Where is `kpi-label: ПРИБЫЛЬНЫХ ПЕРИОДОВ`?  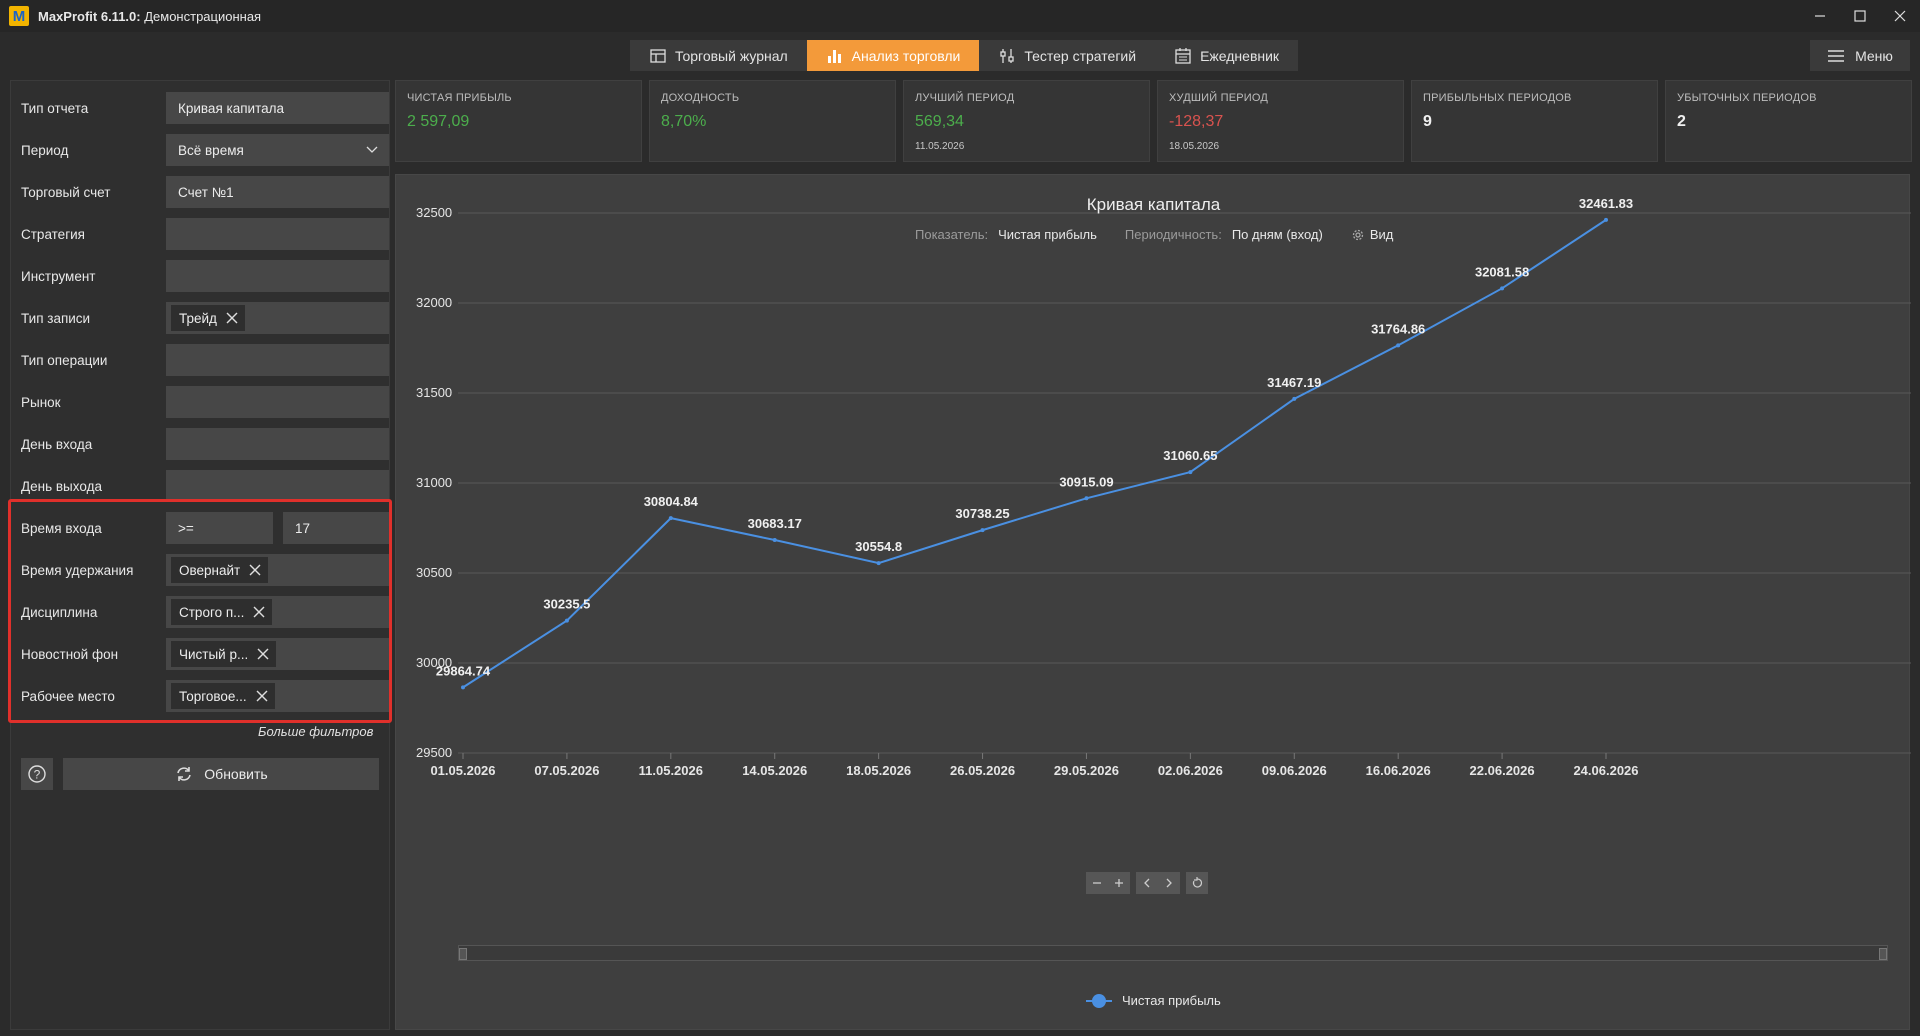 kpi-label: ПРИБЫЛЬНЫХ ПЕРИОДОВ is located at coordinates (1497, 98).